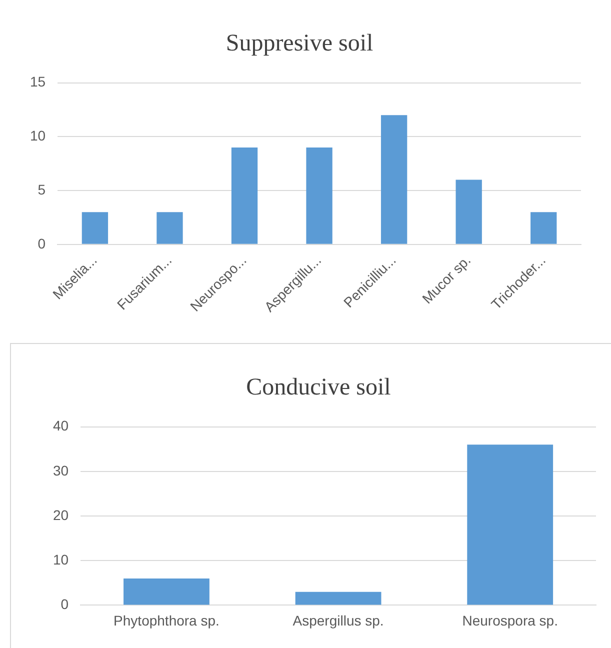  Describe the element at coordinates (60, 470) in the screenshot. I see `y-tick-label: 30` at that location.